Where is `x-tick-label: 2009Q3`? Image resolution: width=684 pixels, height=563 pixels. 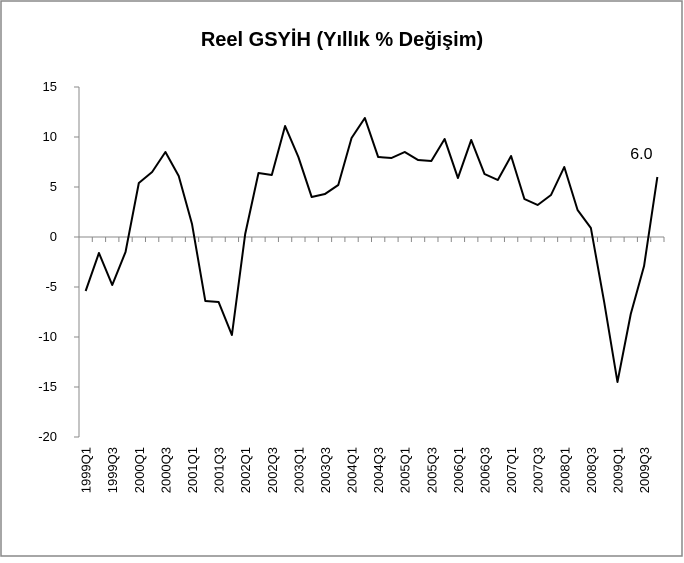 x-tick-label: 2009Q3 is located at coordinates (644, 470).